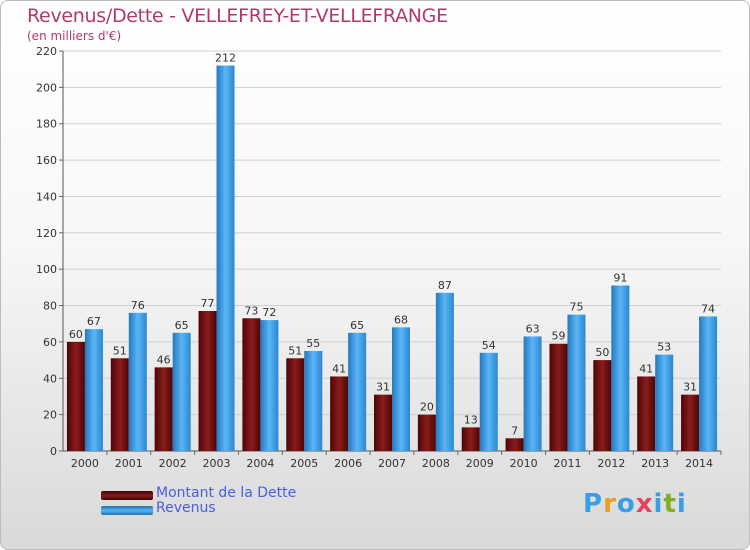  What do you see at coordinates (173, 463) in the screenshot?
I see `x-tick-label: 2002` at bounding box center [173, 463].